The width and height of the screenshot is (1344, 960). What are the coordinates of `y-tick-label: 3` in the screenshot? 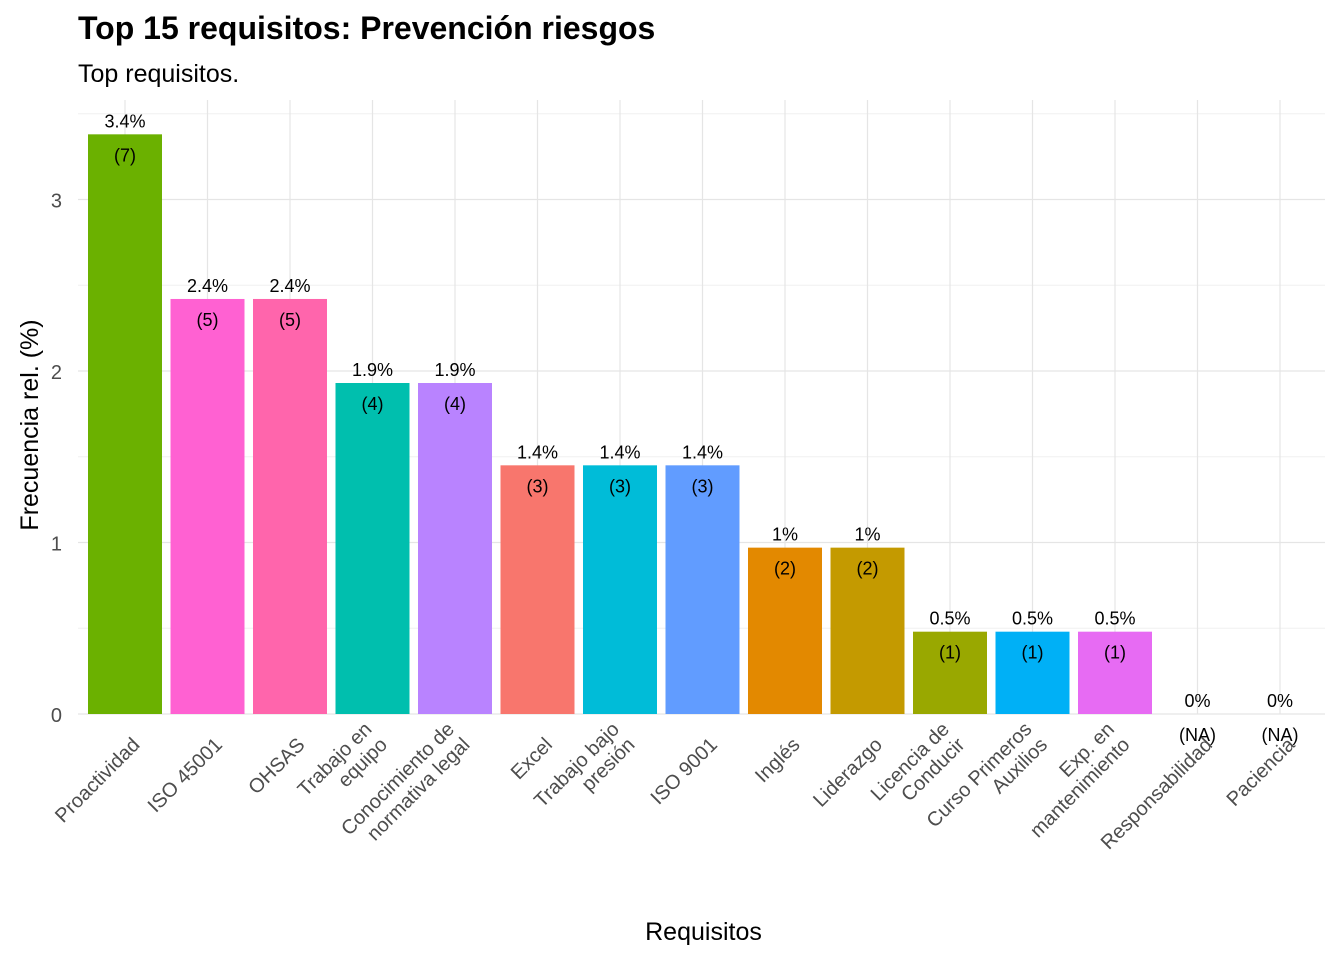 It's located at (56, 202).